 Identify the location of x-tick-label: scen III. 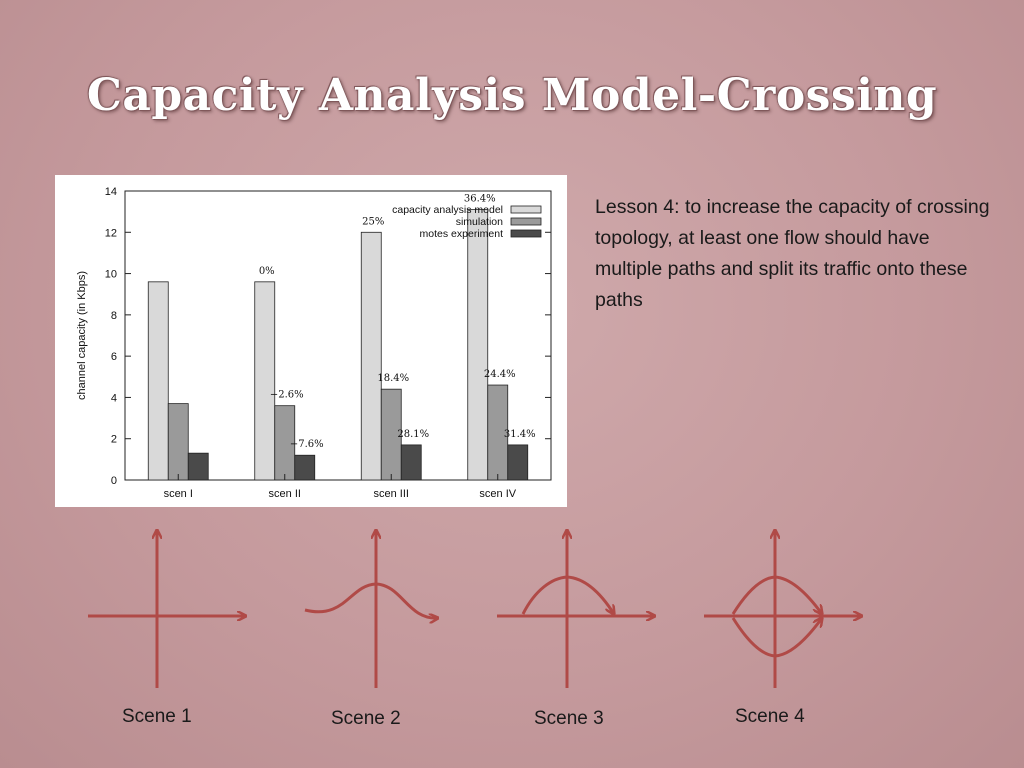
(391, 494).